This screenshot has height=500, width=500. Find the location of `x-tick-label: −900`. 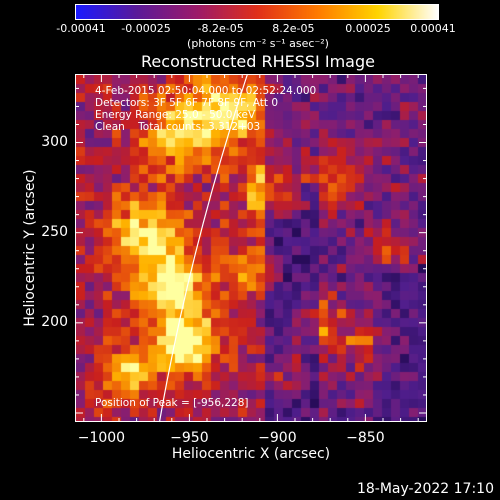

x-tick-label: −900 is located at coordinates (277, 438).